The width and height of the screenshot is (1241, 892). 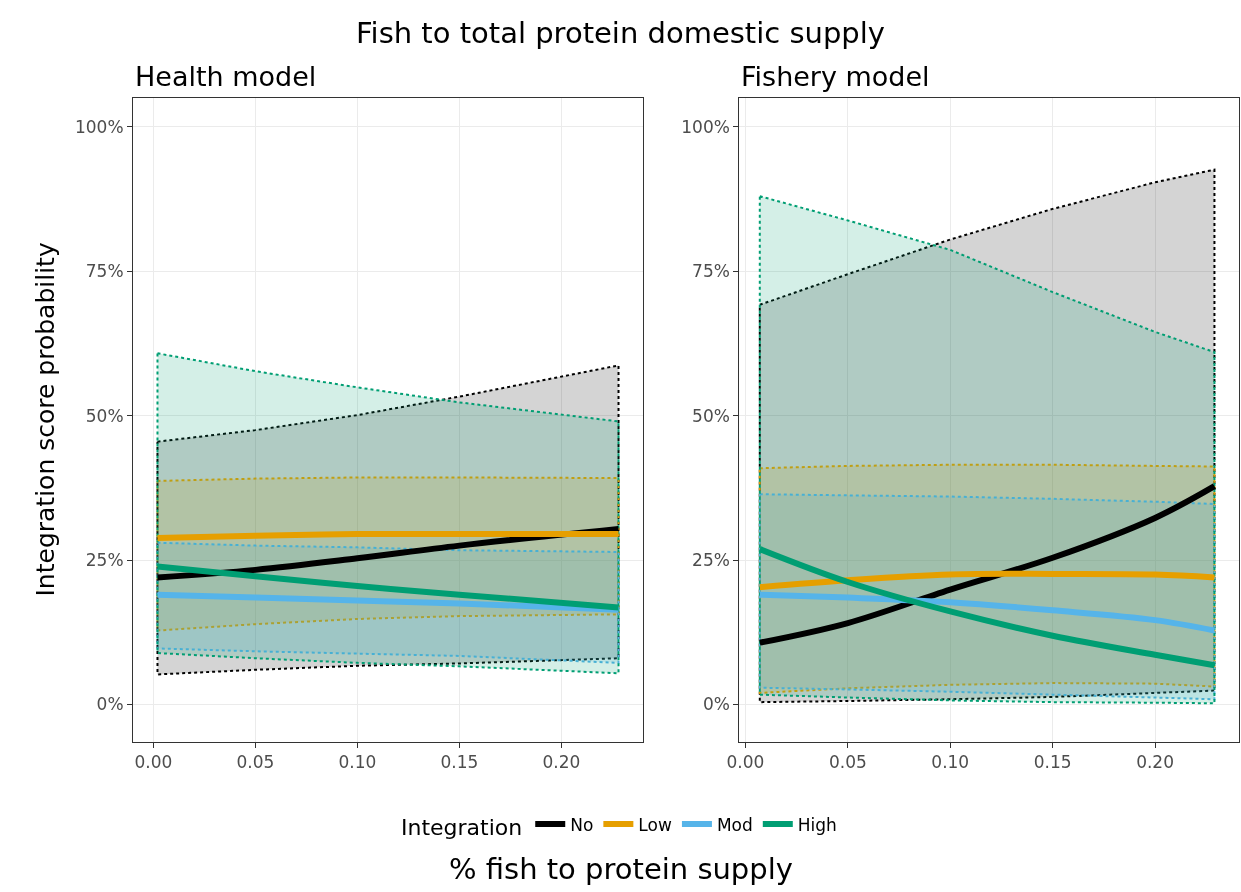 I want to click on chart-title: Health model, so click(x=226, y=76).